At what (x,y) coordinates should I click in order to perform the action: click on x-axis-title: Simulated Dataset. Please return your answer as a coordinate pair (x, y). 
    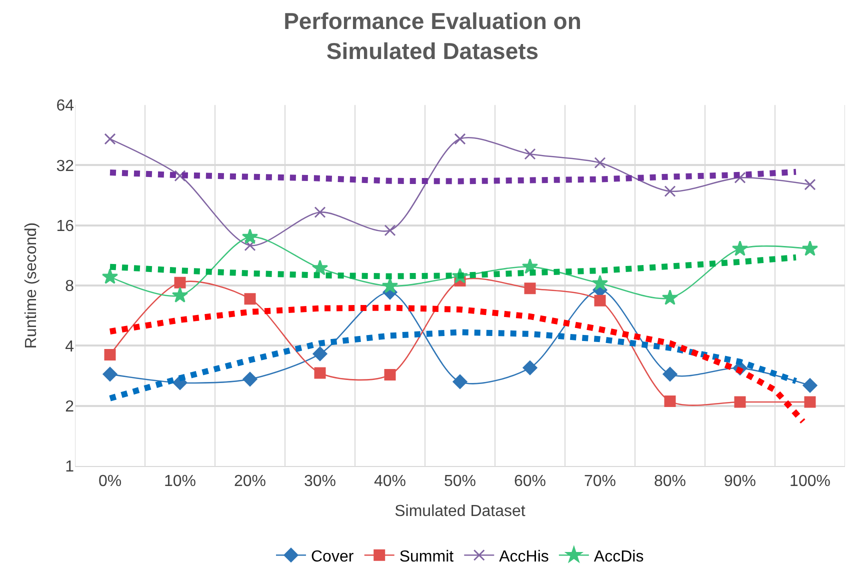
    Looking at the image, I should click on (460, 511).